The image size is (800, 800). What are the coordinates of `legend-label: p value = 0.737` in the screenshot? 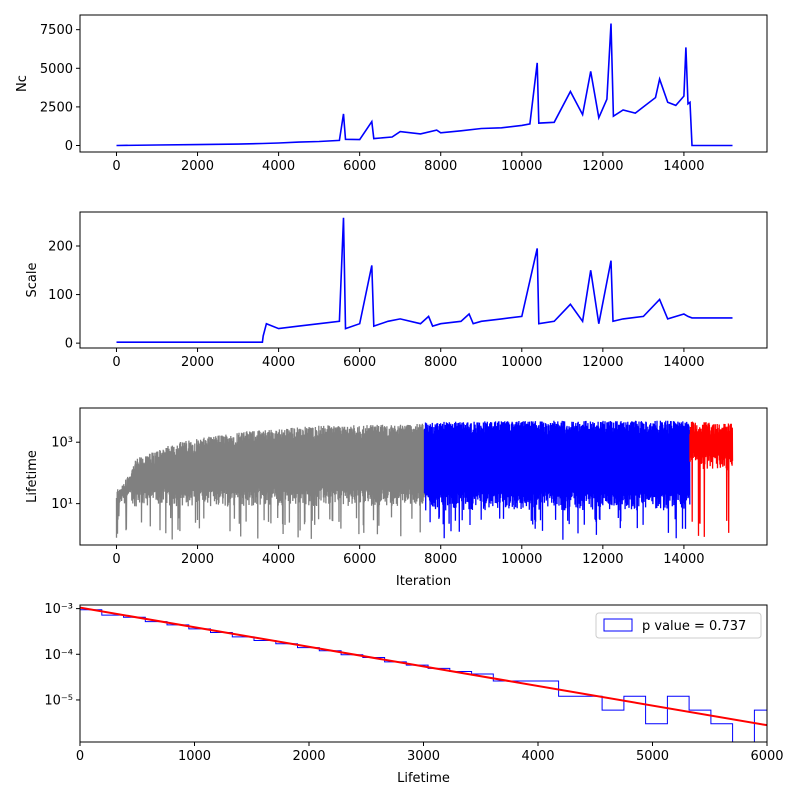 It's located at (694, 626).